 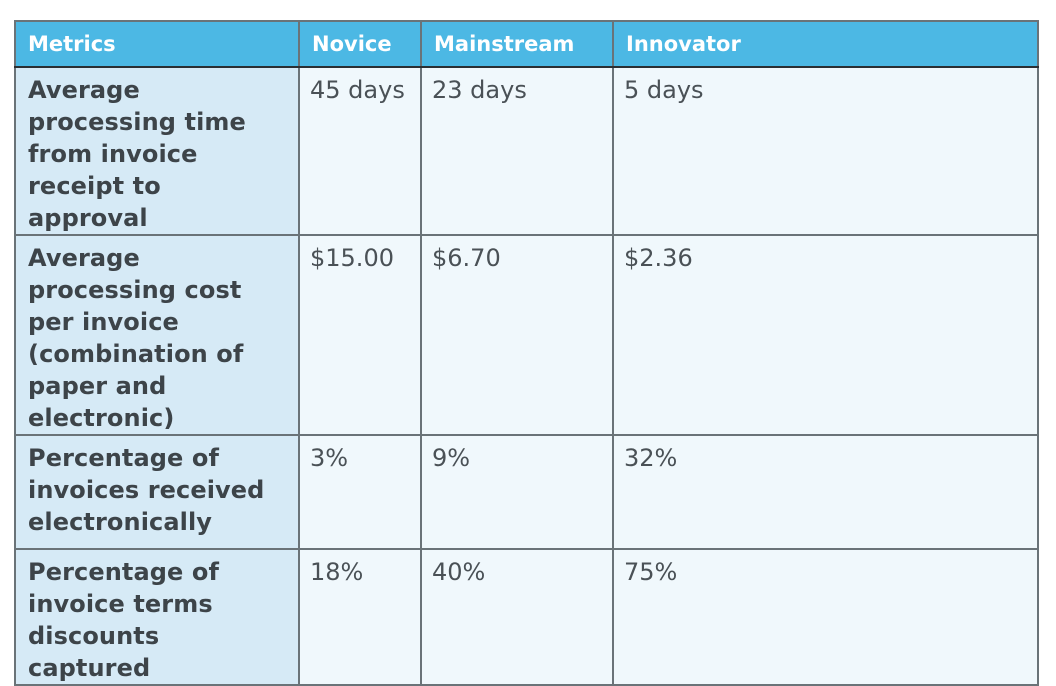 What do you see at coordinates (825, 492) in the screenshot?
I see `innovator-value: 32%` at bounding box center [825, 492].